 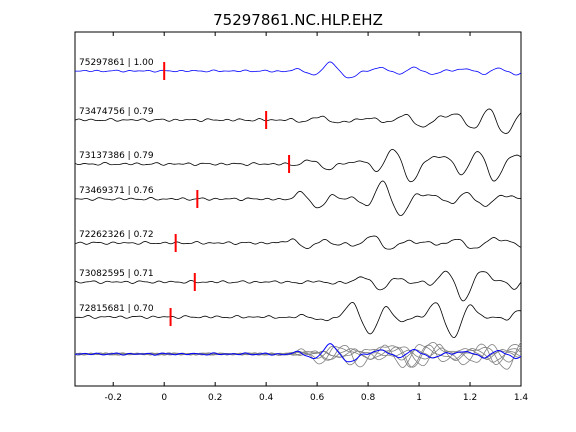 I want to click on trace-label: 73137386 | 0.79, so click(x=116, y=156).